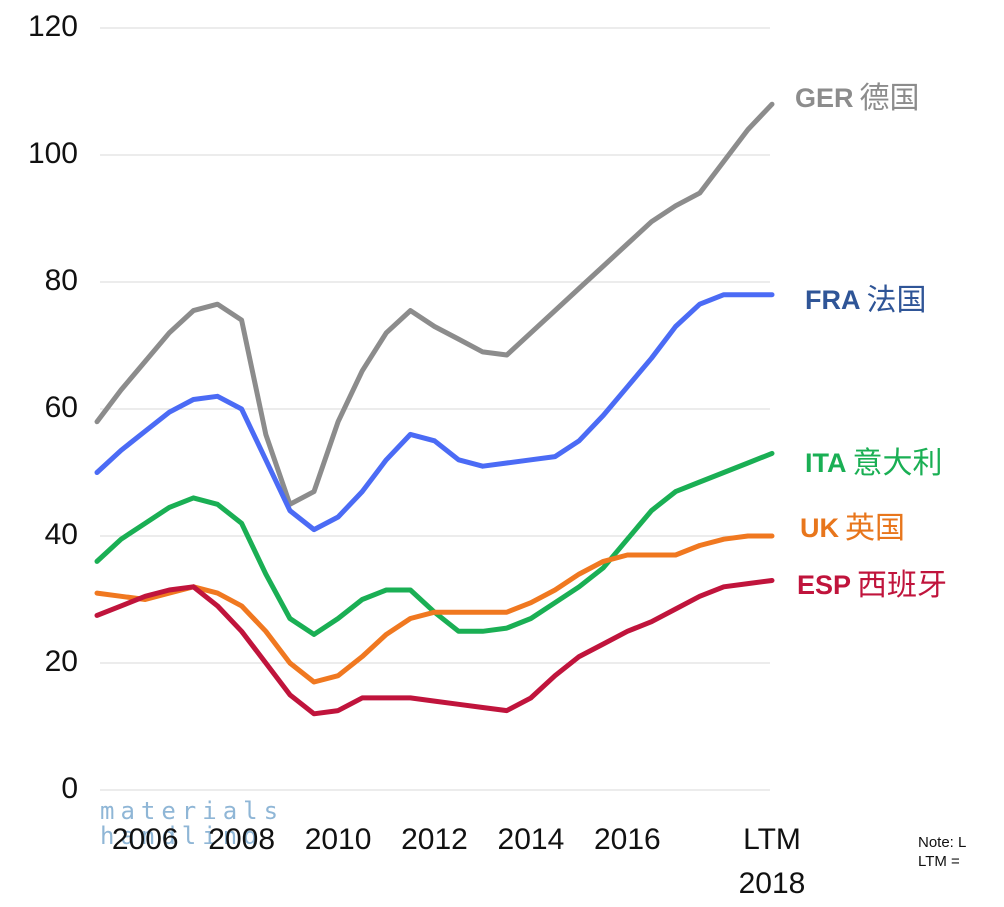 The width and height of the screenshot is (1004, 907). Describe the element at coordinates (61, 407) in the screenshot. I see `y-tick-label: 60` at that location.